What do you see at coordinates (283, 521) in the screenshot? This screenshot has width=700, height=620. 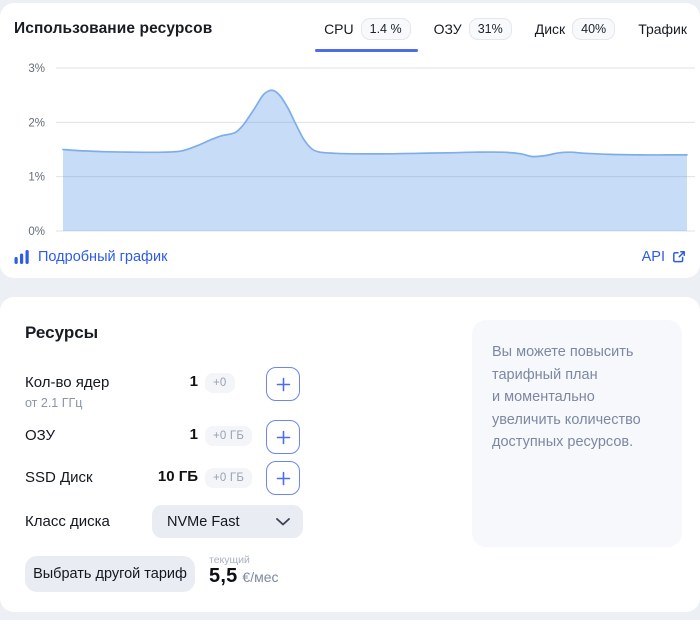 I see `chevron-down-icon` at bounding box center [283, 521].